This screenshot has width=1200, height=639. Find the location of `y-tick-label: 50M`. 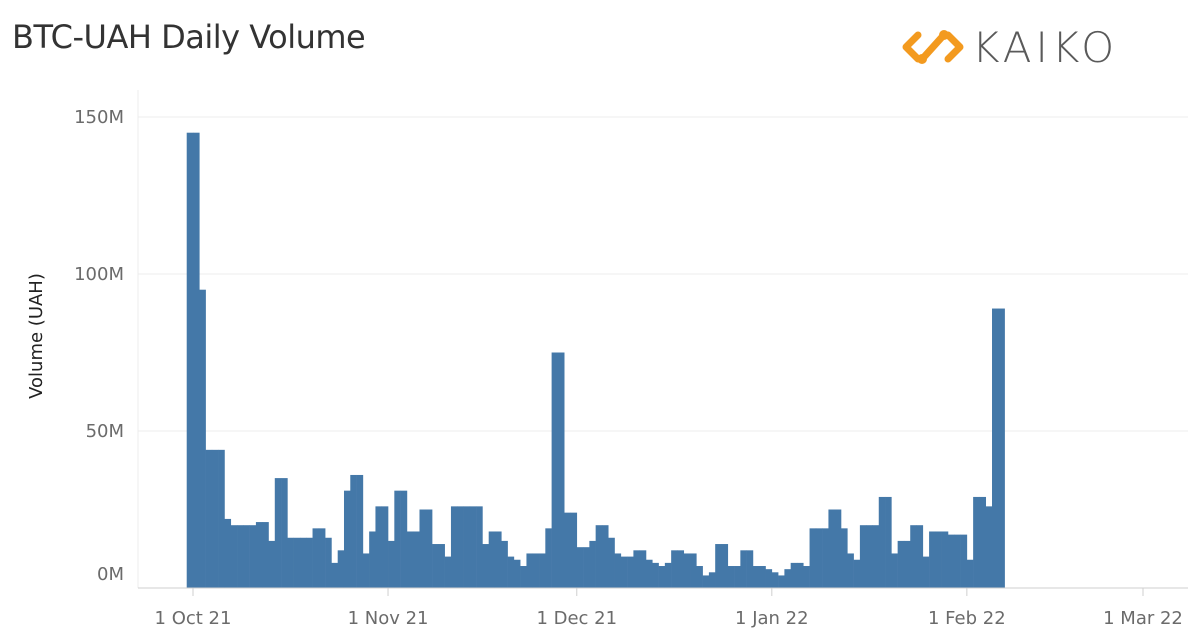

y-tick-label: 50M is located at coordinates (105, 431).